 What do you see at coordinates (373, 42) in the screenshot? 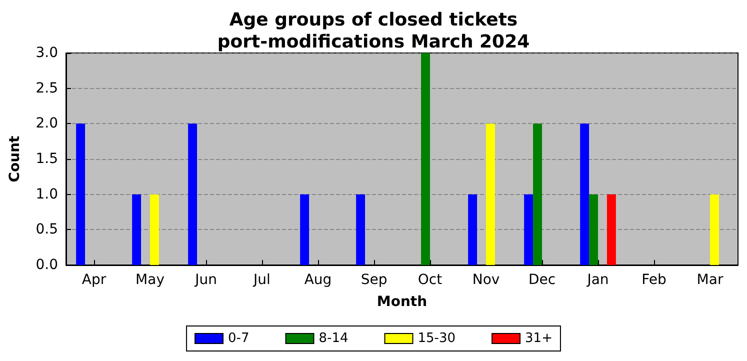
I see `chart-subtitle: port-modifications March 2024` at bounding box center [373, 42].